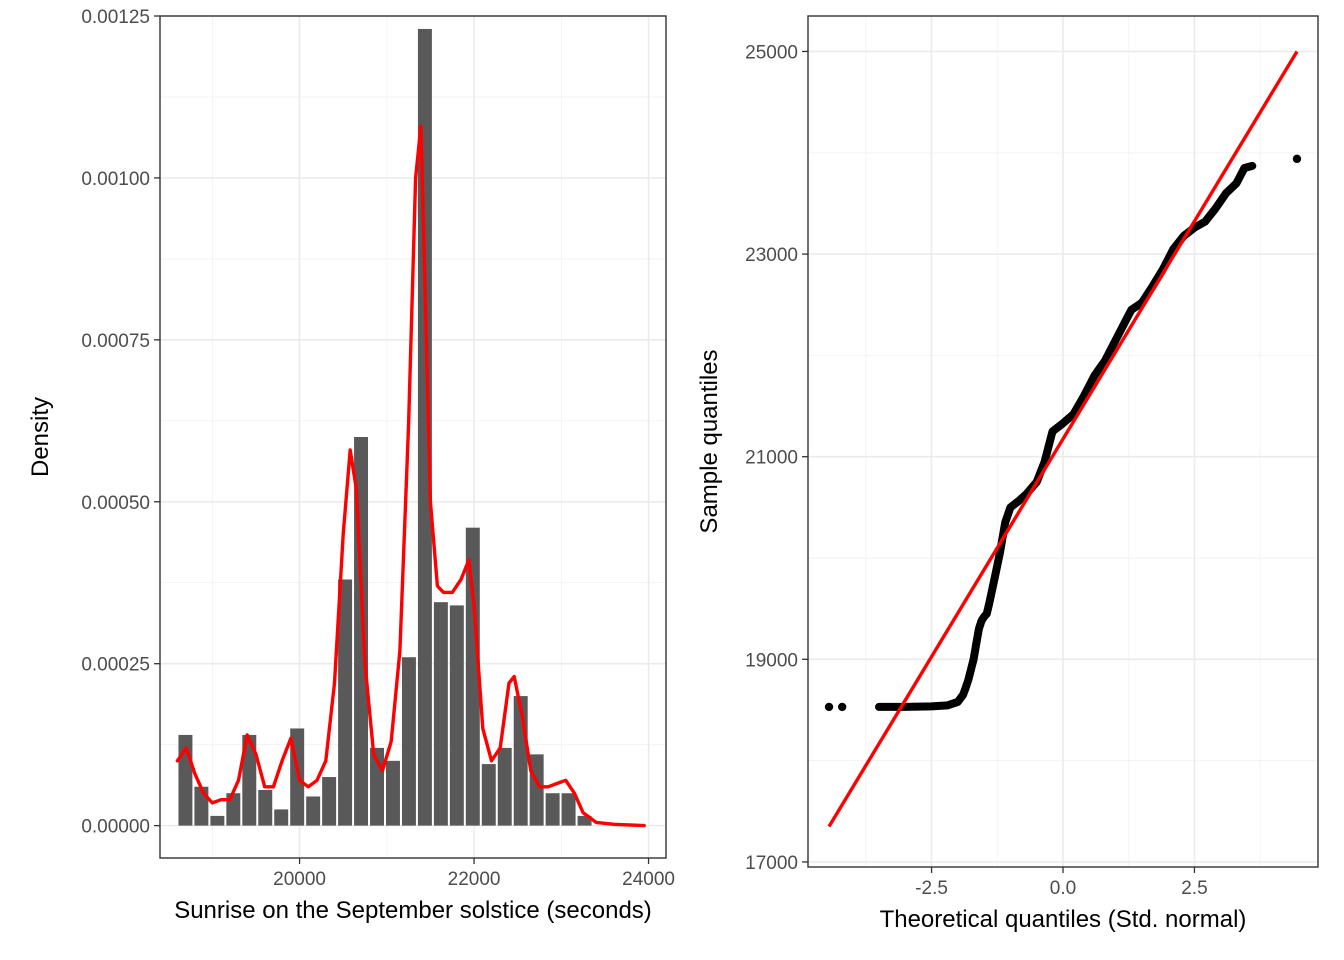 This screenshot has width=1344, height=960. I want to click on y-tick-label: 0.00000, so click(115, 827).